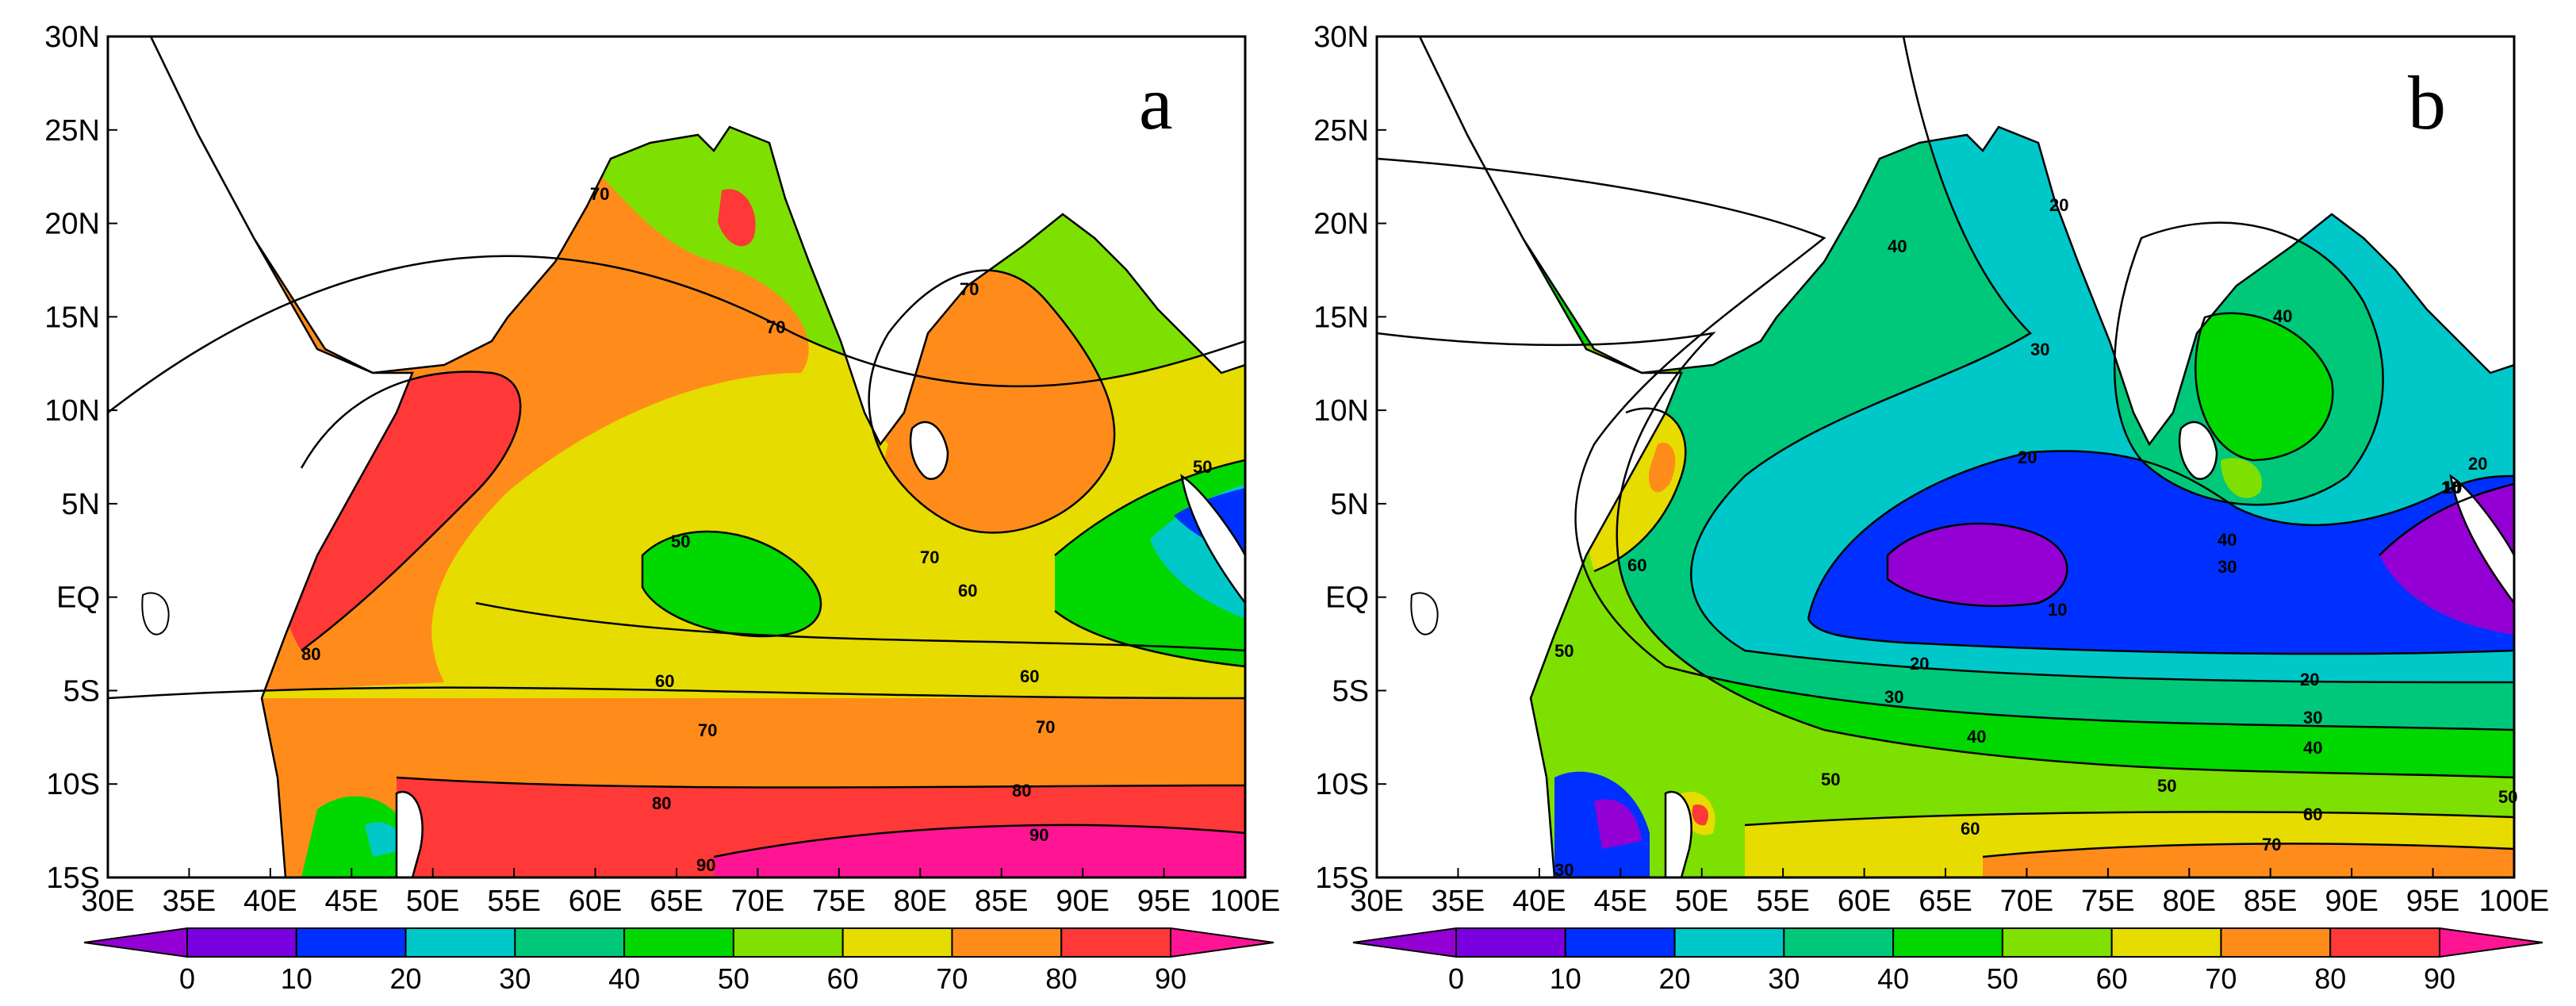 This screenshot has height=1006, width=2576. What do you see at coordinates (1061, 978) in the screenshot?
I see `panel-a-colorbar-label: 80` at bounding box center [1061, 978].